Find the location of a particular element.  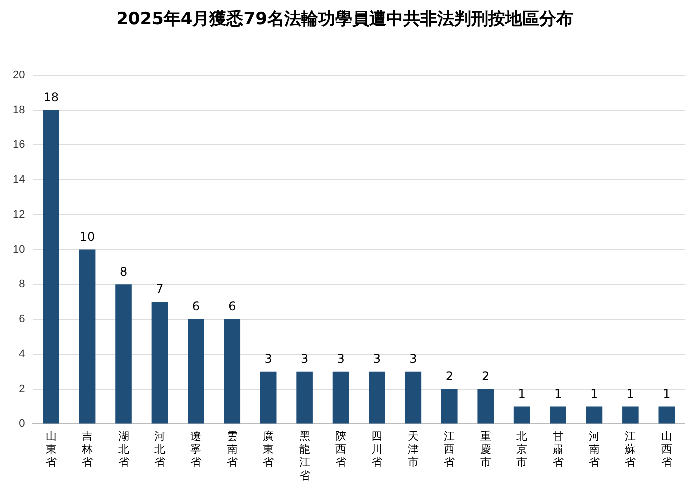

x-tick-label: 河南省 is located at coordinates (594, 450).